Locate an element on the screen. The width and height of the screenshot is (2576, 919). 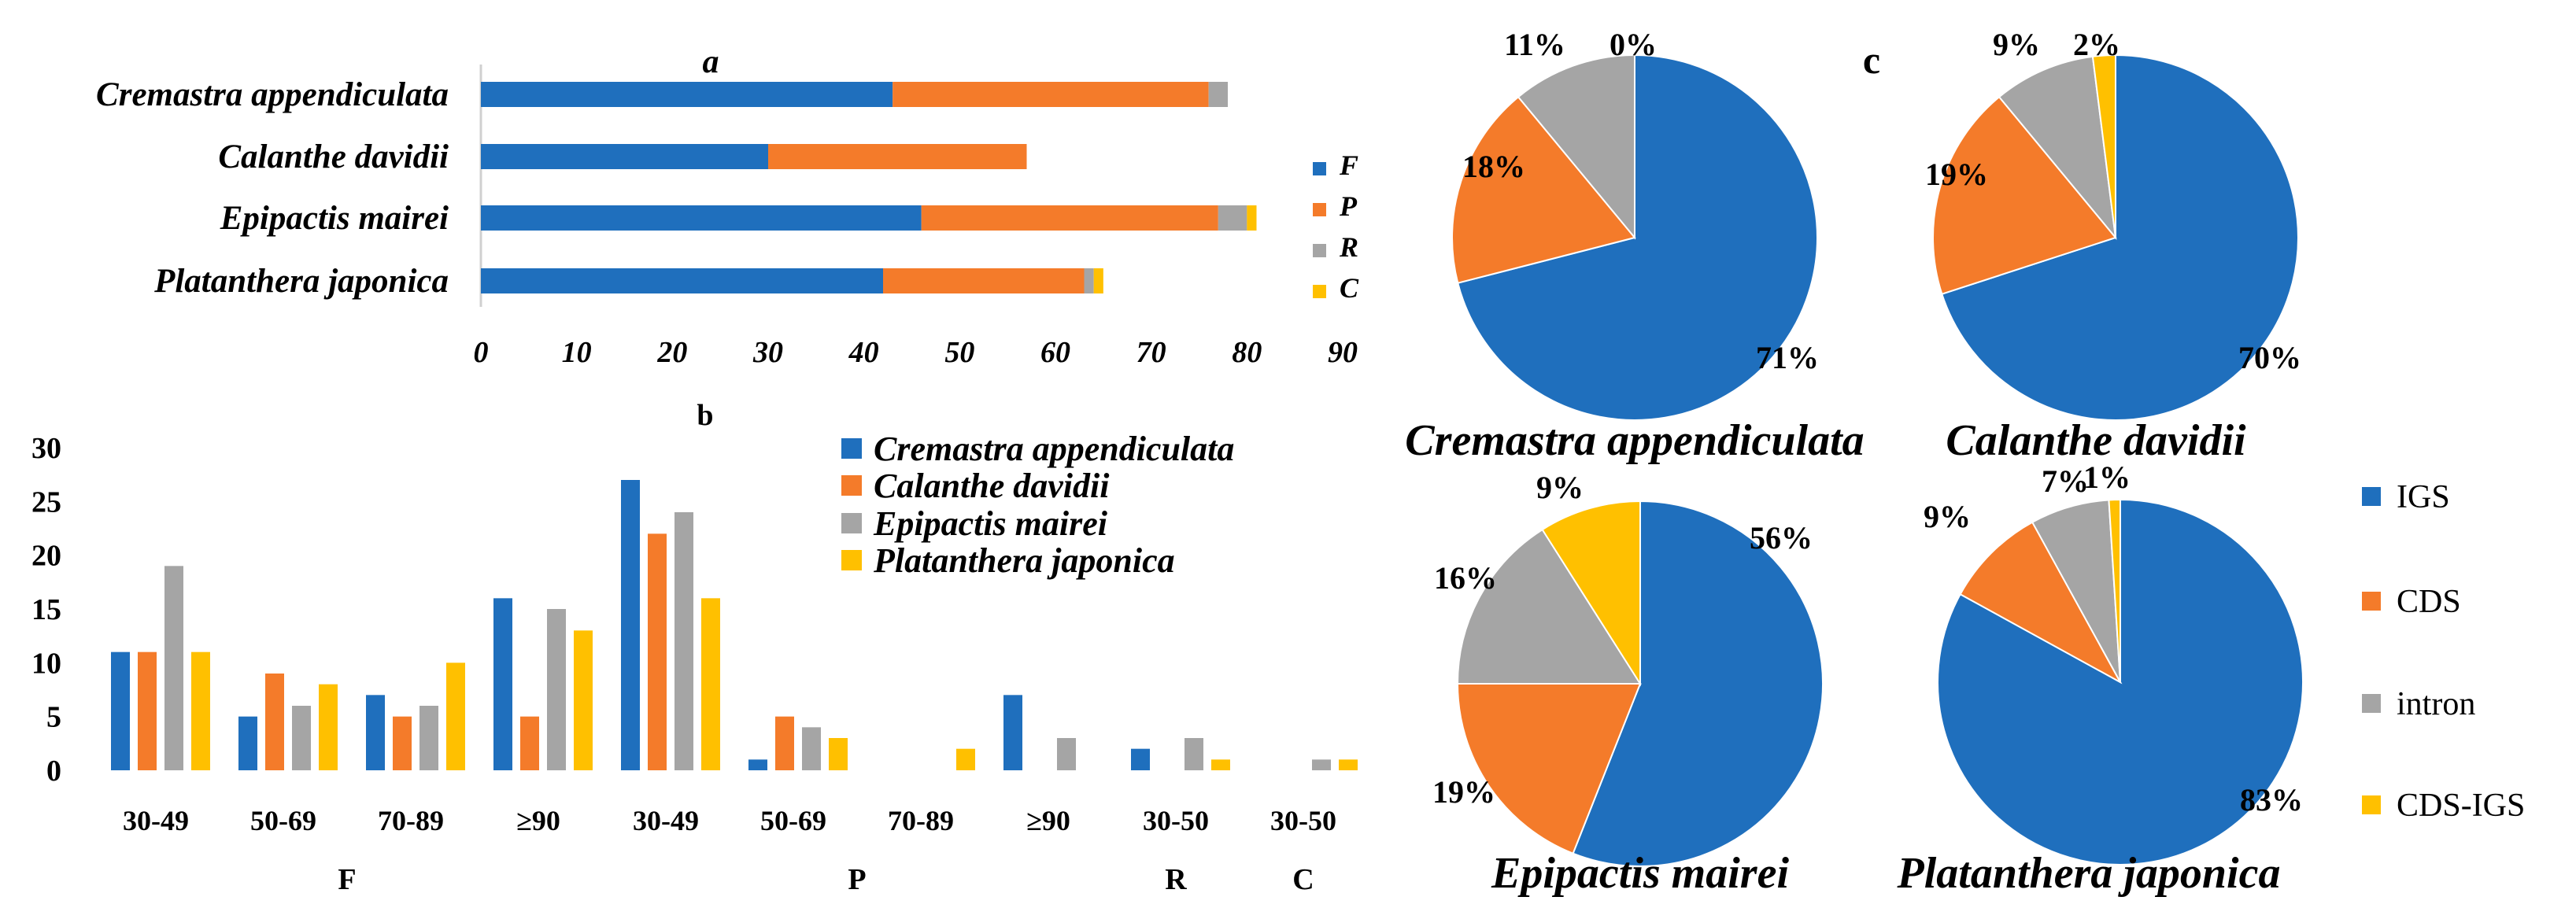
x-tick-a: 70 is located at coordinates (1151, 352).